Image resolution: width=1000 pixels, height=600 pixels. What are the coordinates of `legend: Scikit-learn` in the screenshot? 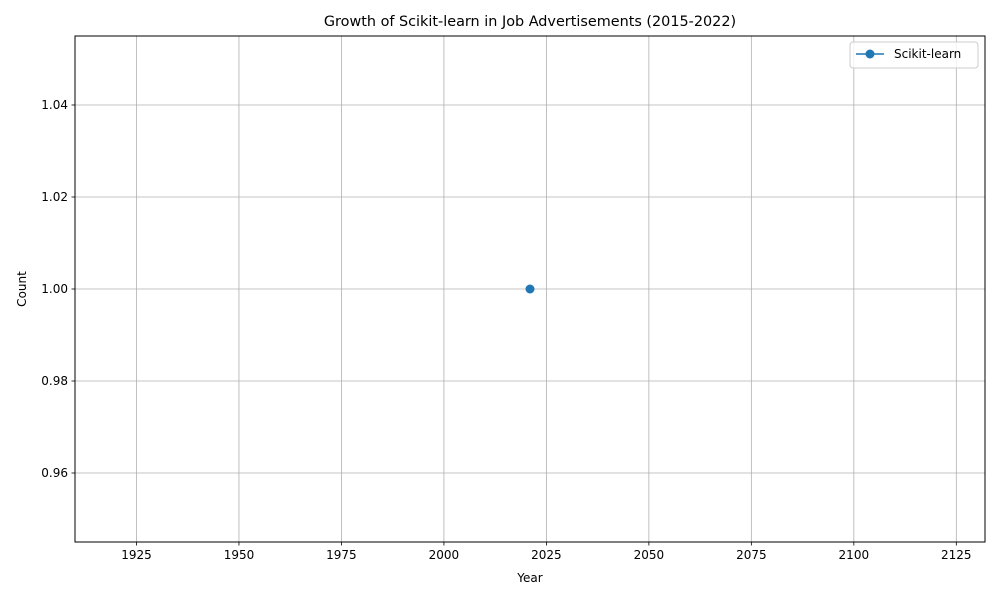 It's located at (914, 55).